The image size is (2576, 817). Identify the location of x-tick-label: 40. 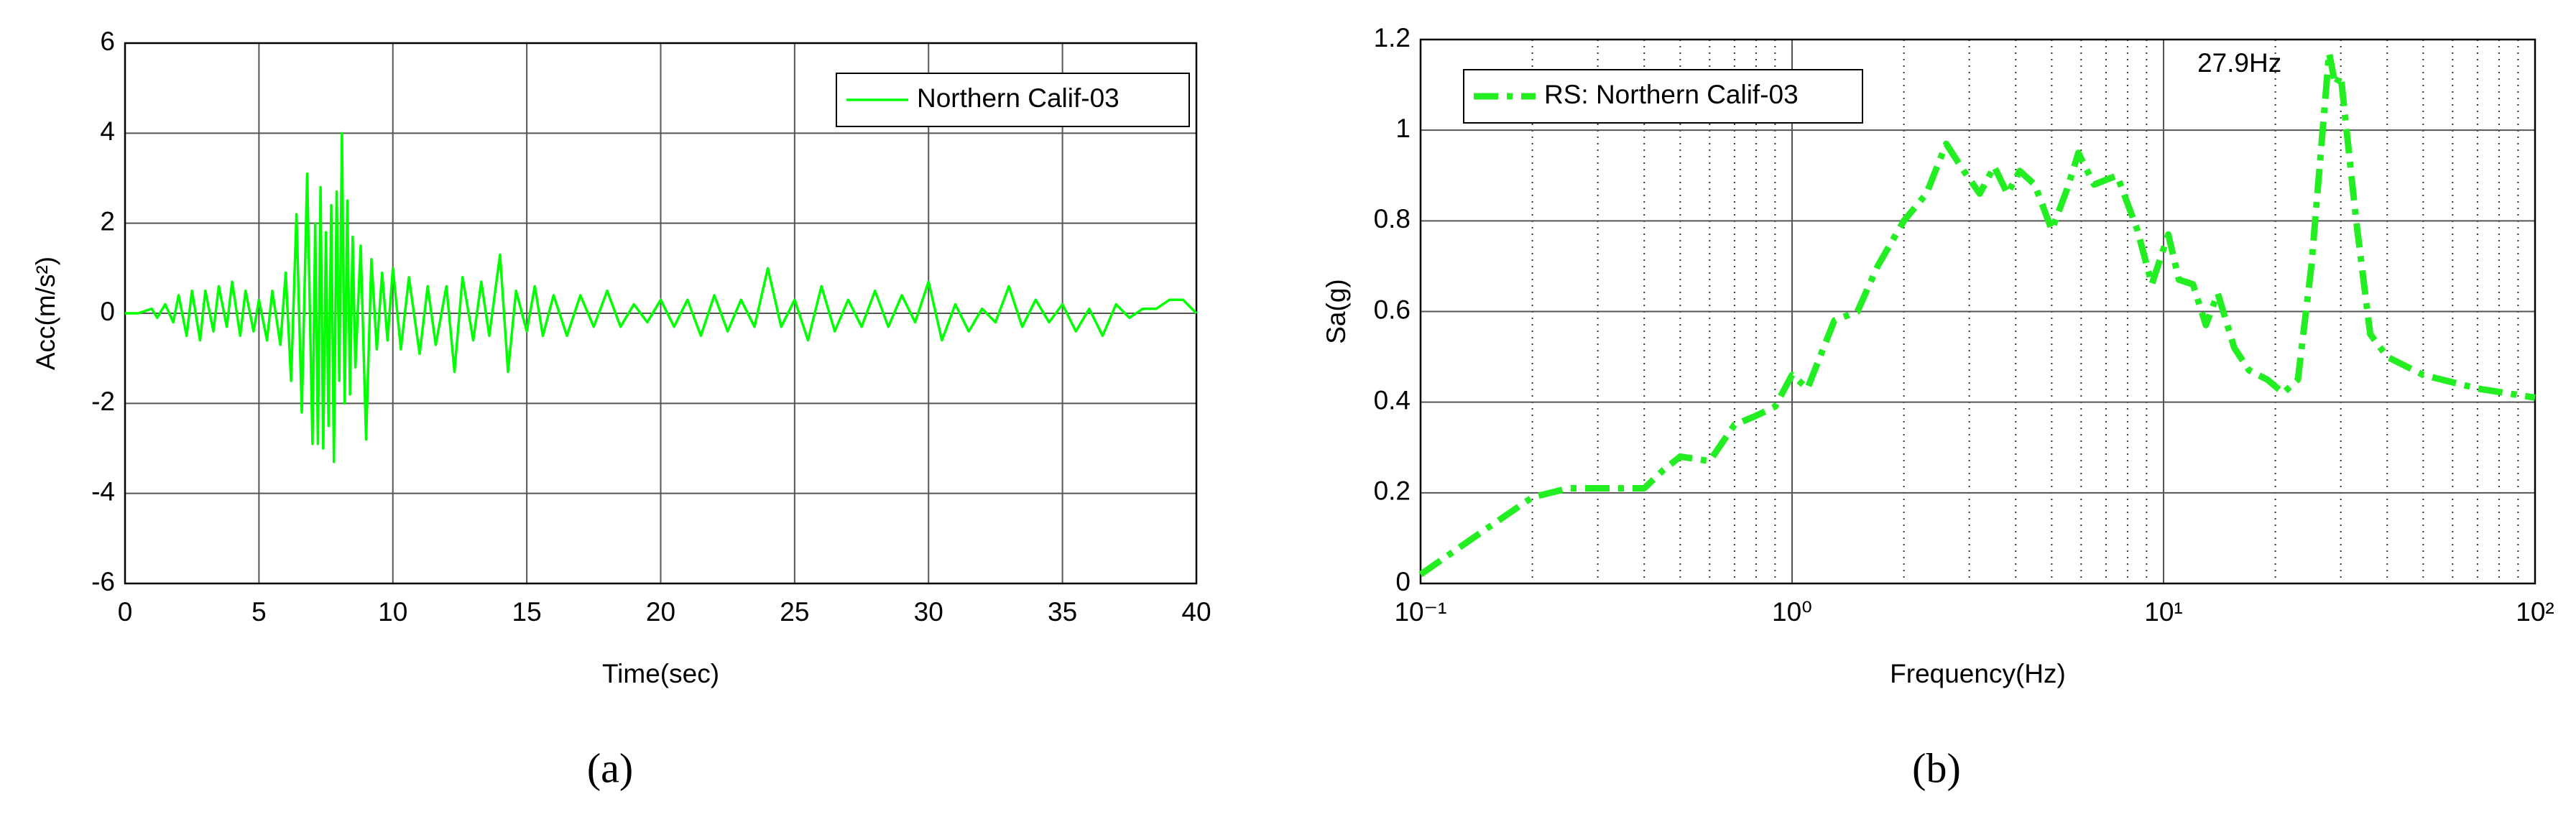
(1196, 612).